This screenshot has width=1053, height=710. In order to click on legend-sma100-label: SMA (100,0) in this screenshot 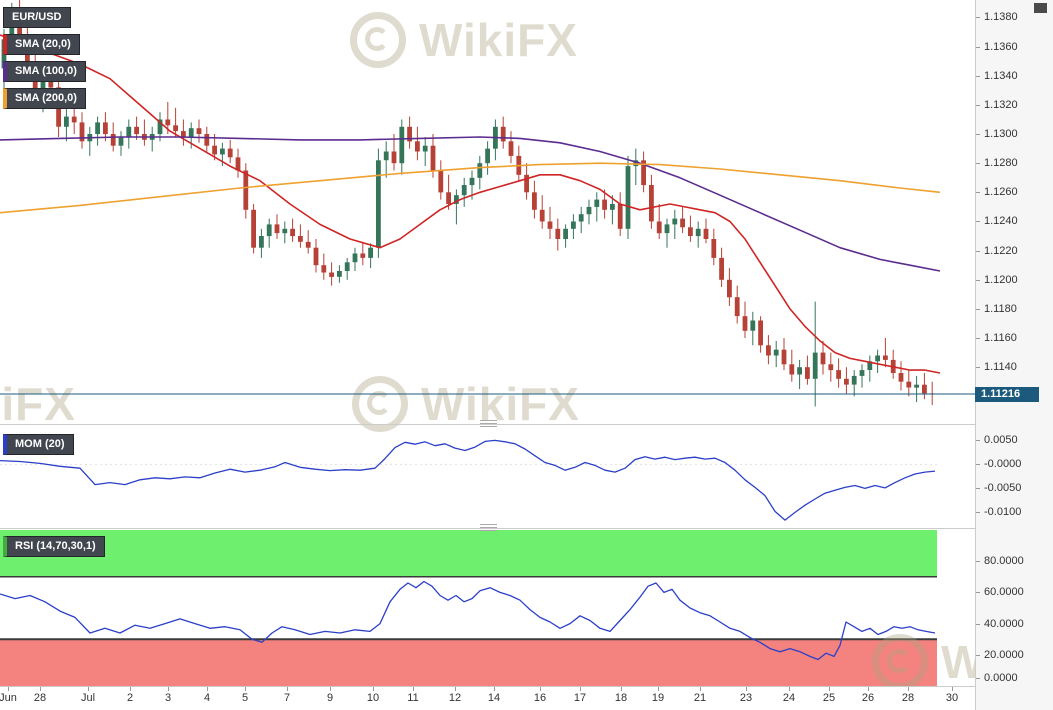, I will do `click(46, 71)`.